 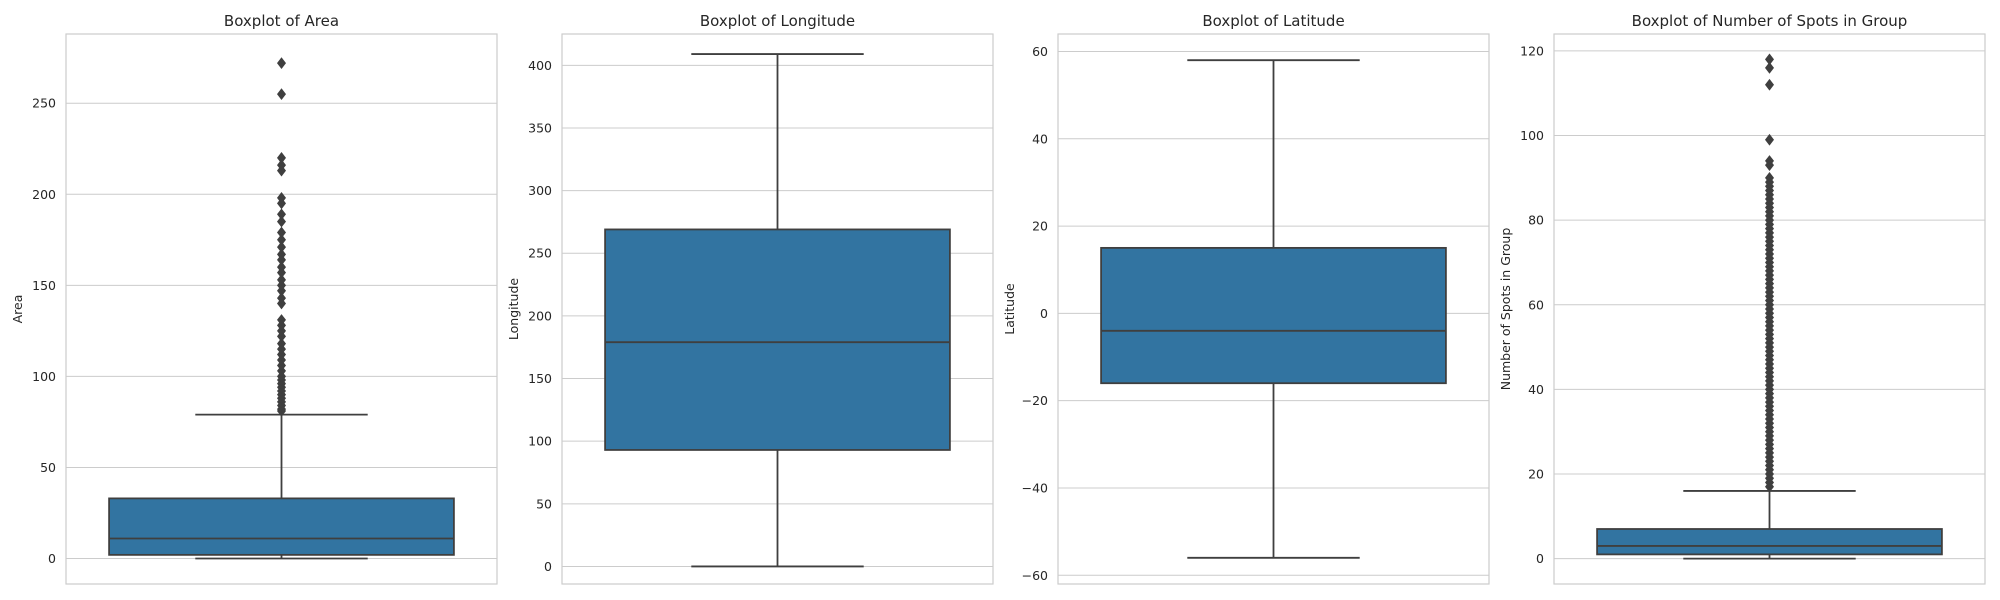 What do you see at coordinates (281, 21) in the screenshot?
I see `chart-title: Boxplot of Area` at bounding box center [281, 21].